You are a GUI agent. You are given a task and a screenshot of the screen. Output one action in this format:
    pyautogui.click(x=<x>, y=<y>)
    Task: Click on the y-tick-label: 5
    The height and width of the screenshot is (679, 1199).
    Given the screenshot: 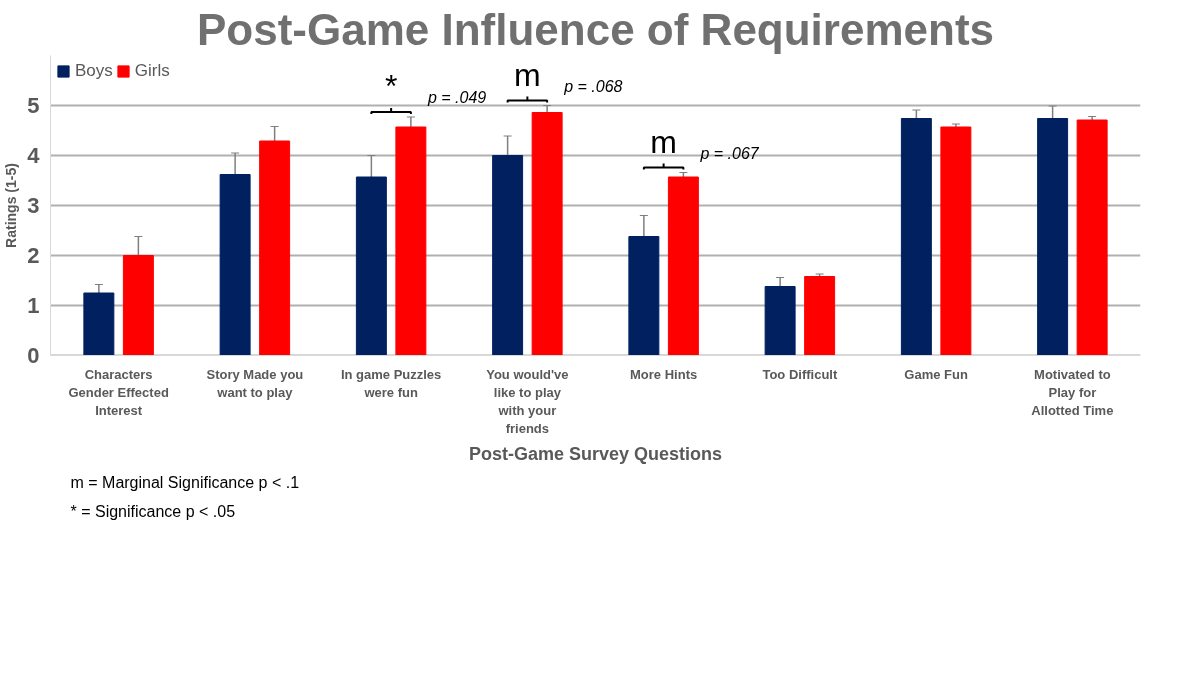 What is the action you would take?
    pyautogui.click(x=33, y=105)
    